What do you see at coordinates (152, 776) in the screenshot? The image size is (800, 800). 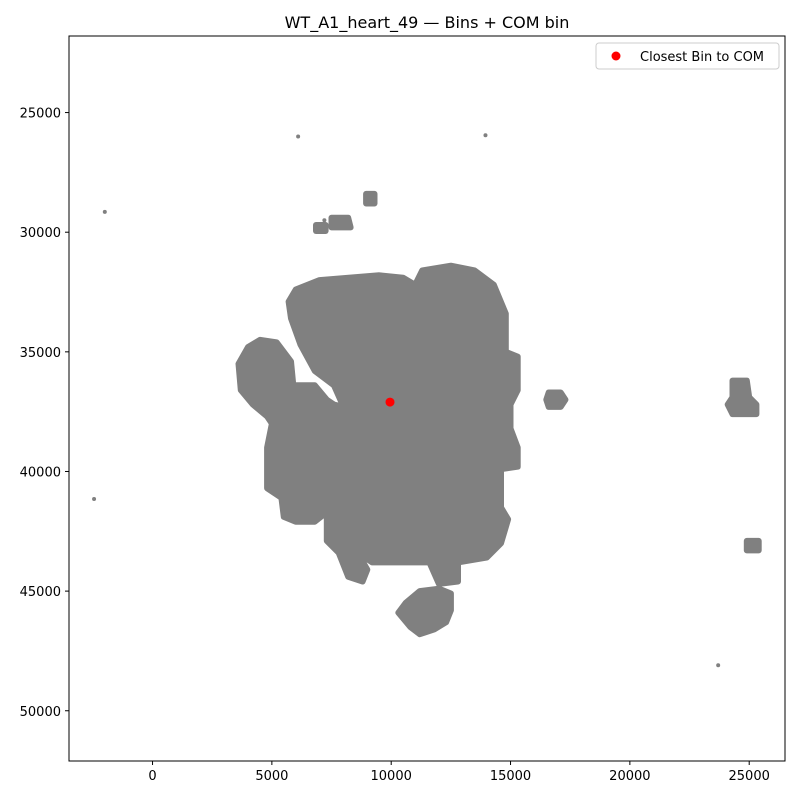 I see `x-tick-label: 0` at bounding box center [152, 776].